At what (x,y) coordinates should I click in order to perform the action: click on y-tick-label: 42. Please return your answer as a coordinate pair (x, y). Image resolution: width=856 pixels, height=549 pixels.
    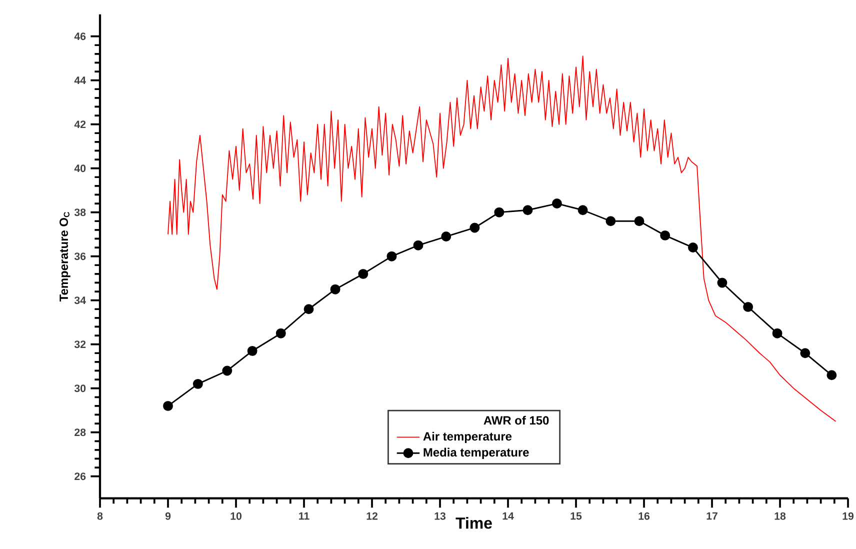
    Looking at the image, I should click on (80, 124).